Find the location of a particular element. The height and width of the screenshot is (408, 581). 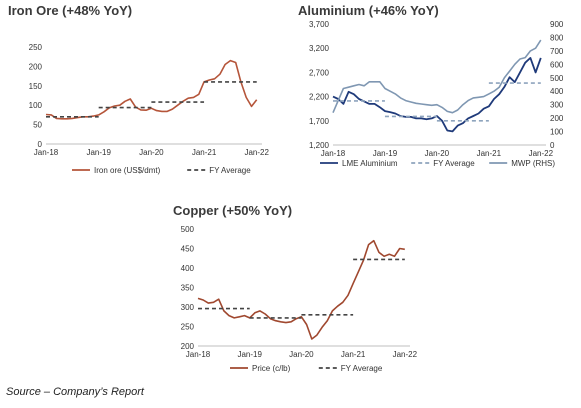

alu-x-tick-label: Jan-18 is located at coordinates (333, 153).